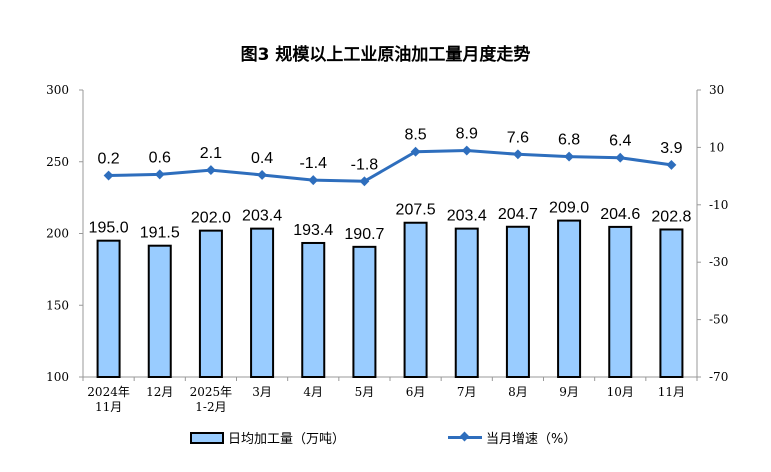 This screenshot has height=472, width=771. I want to click on bar-data-label: 204.6, so click(620, 214).